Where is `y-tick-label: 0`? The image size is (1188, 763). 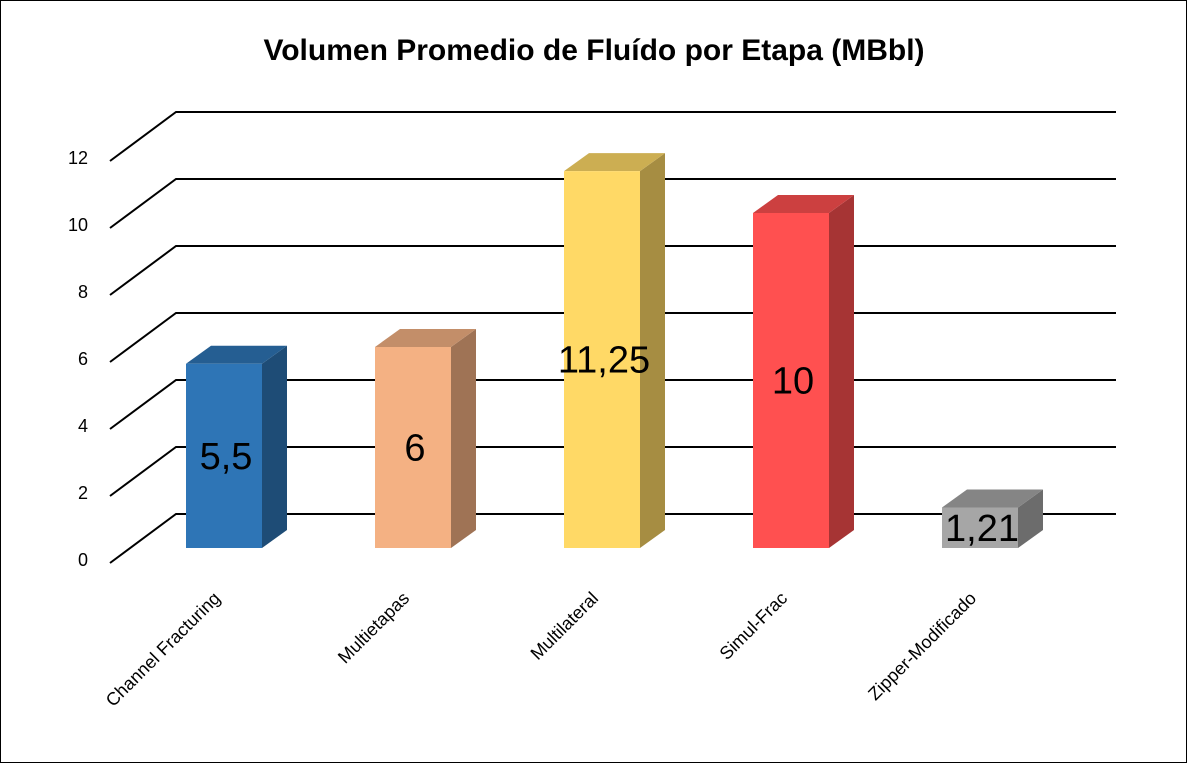 y-tick-label: 0 is located at coordinates (83, 560).